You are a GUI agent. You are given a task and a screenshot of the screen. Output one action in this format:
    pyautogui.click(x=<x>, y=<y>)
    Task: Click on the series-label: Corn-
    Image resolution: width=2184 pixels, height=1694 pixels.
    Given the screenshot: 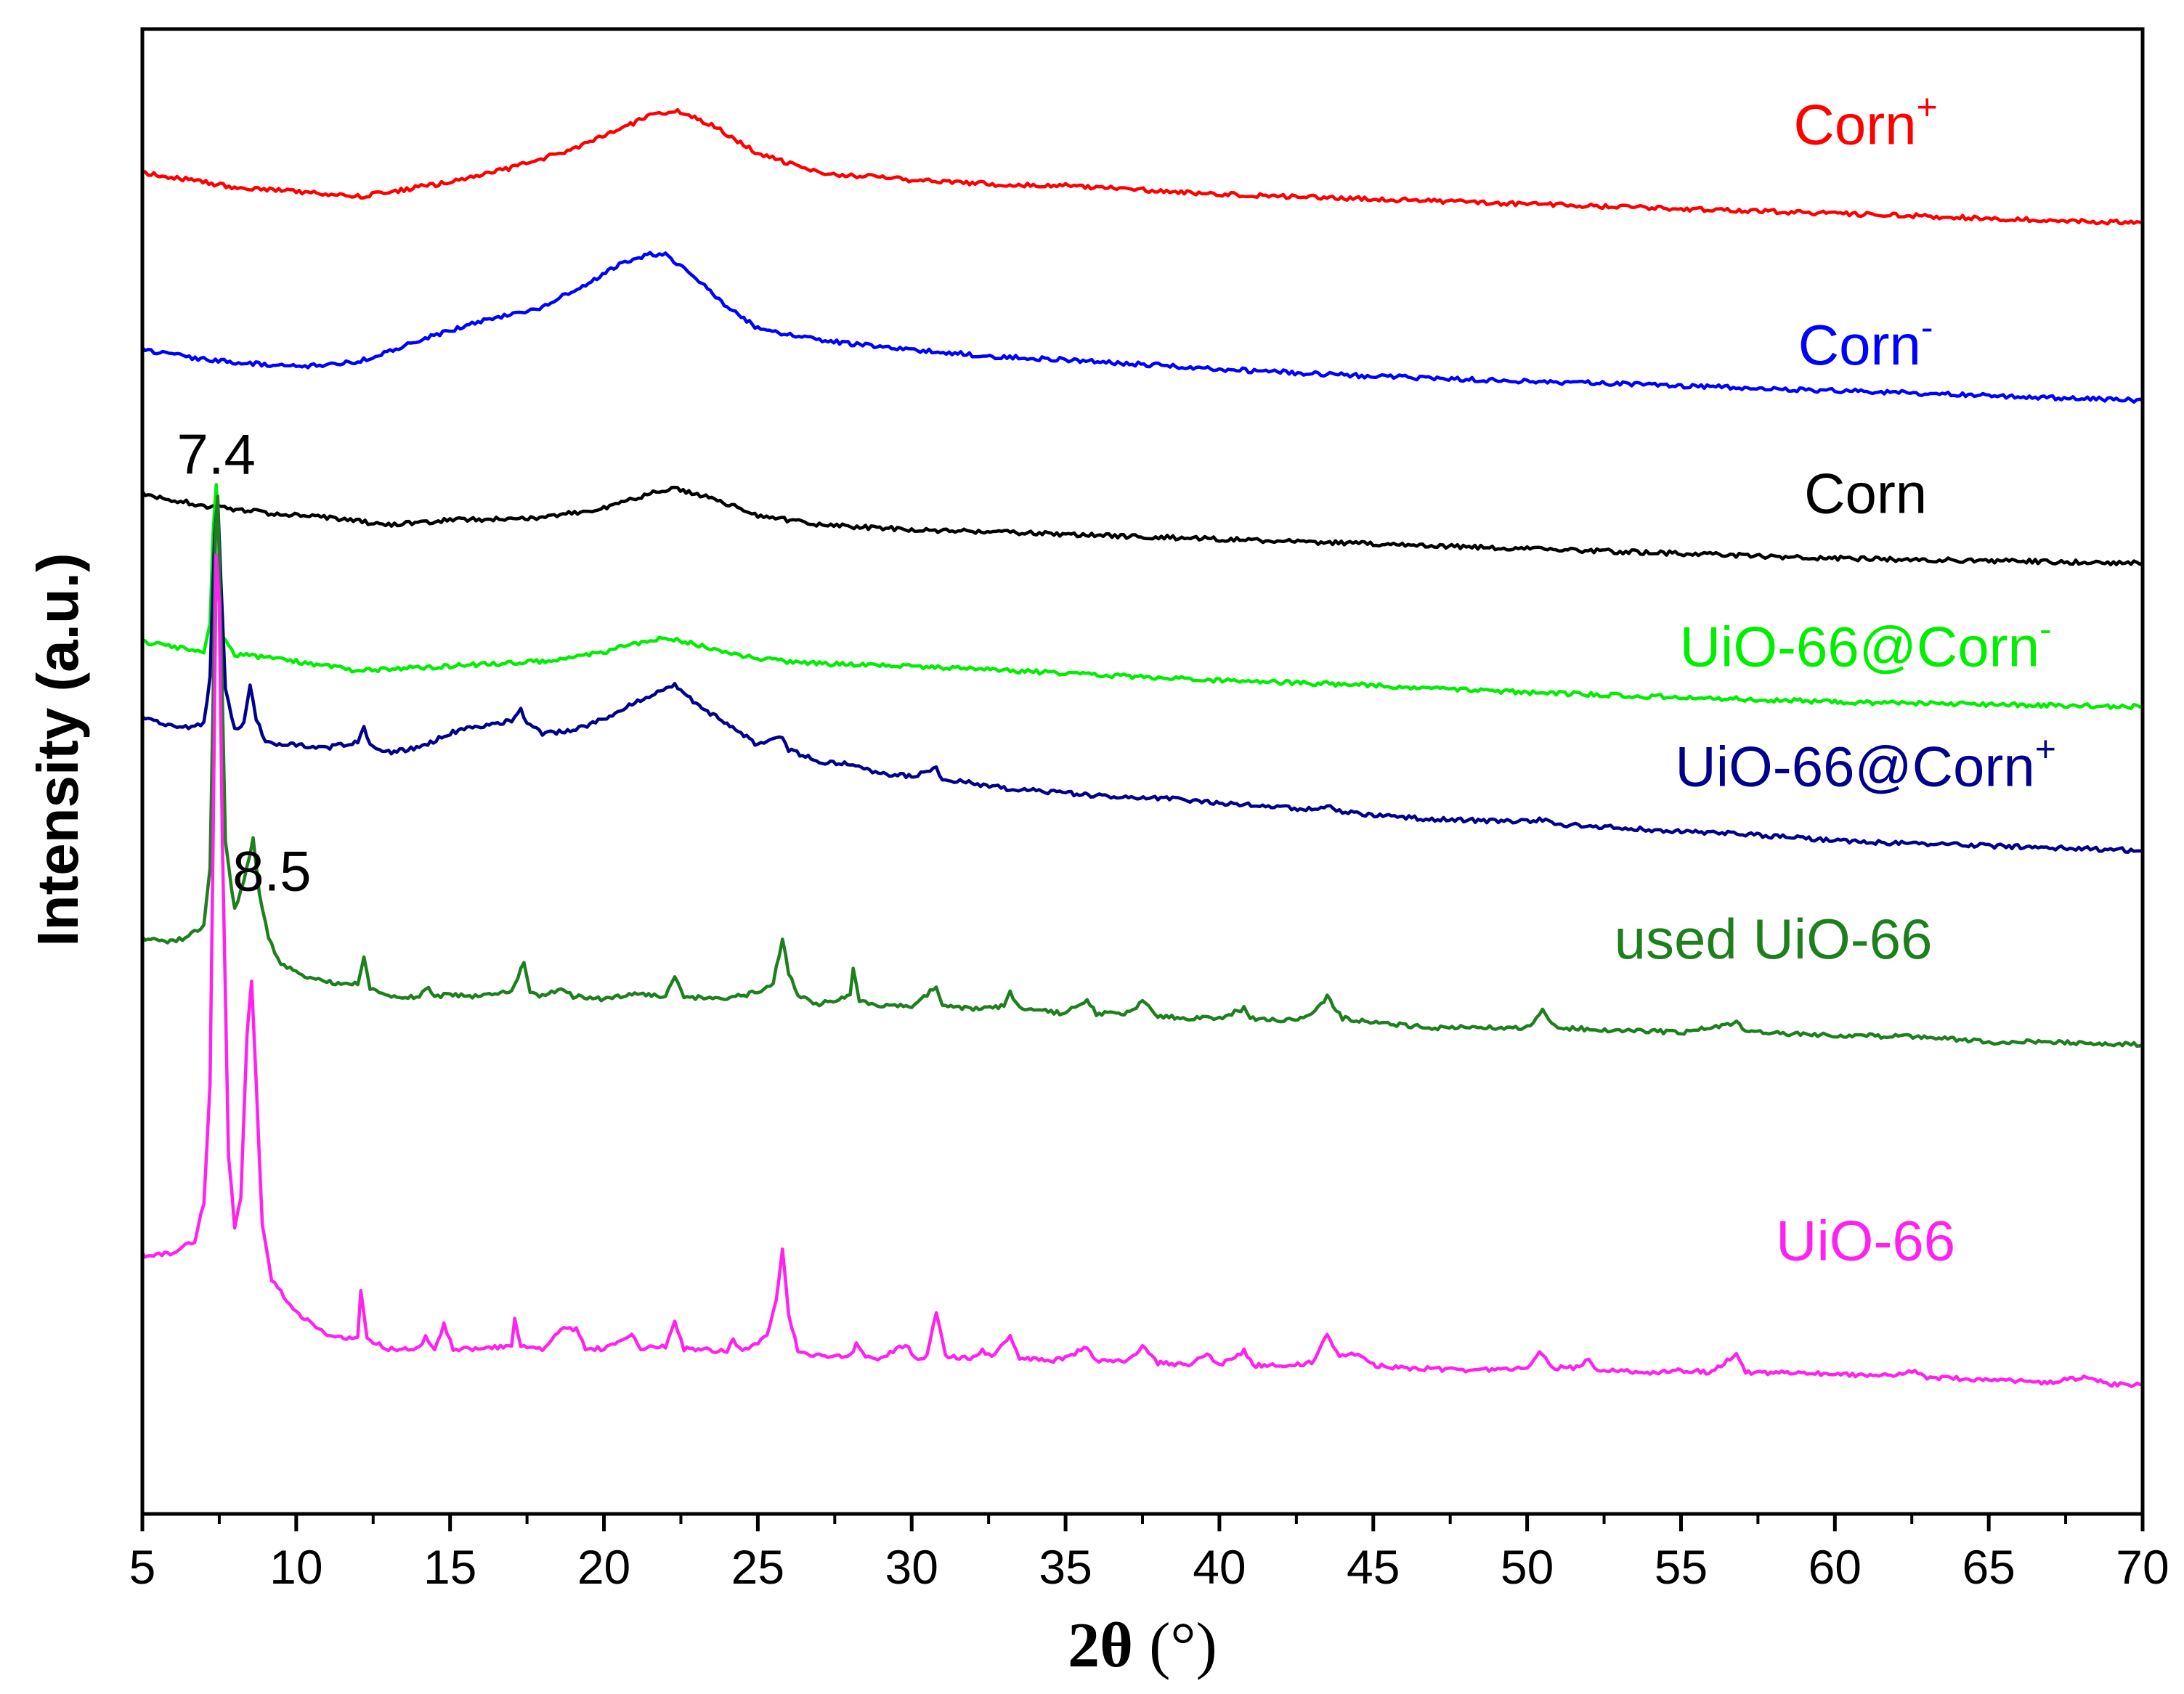 What is the action you would take?
    pyautogui.click(x=1865, y=342)
    